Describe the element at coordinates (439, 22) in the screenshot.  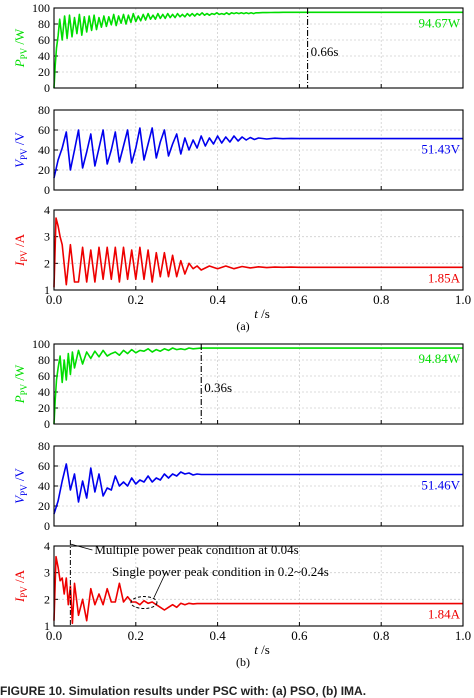
I see `end-value-label-power: 94.67W` at that location.